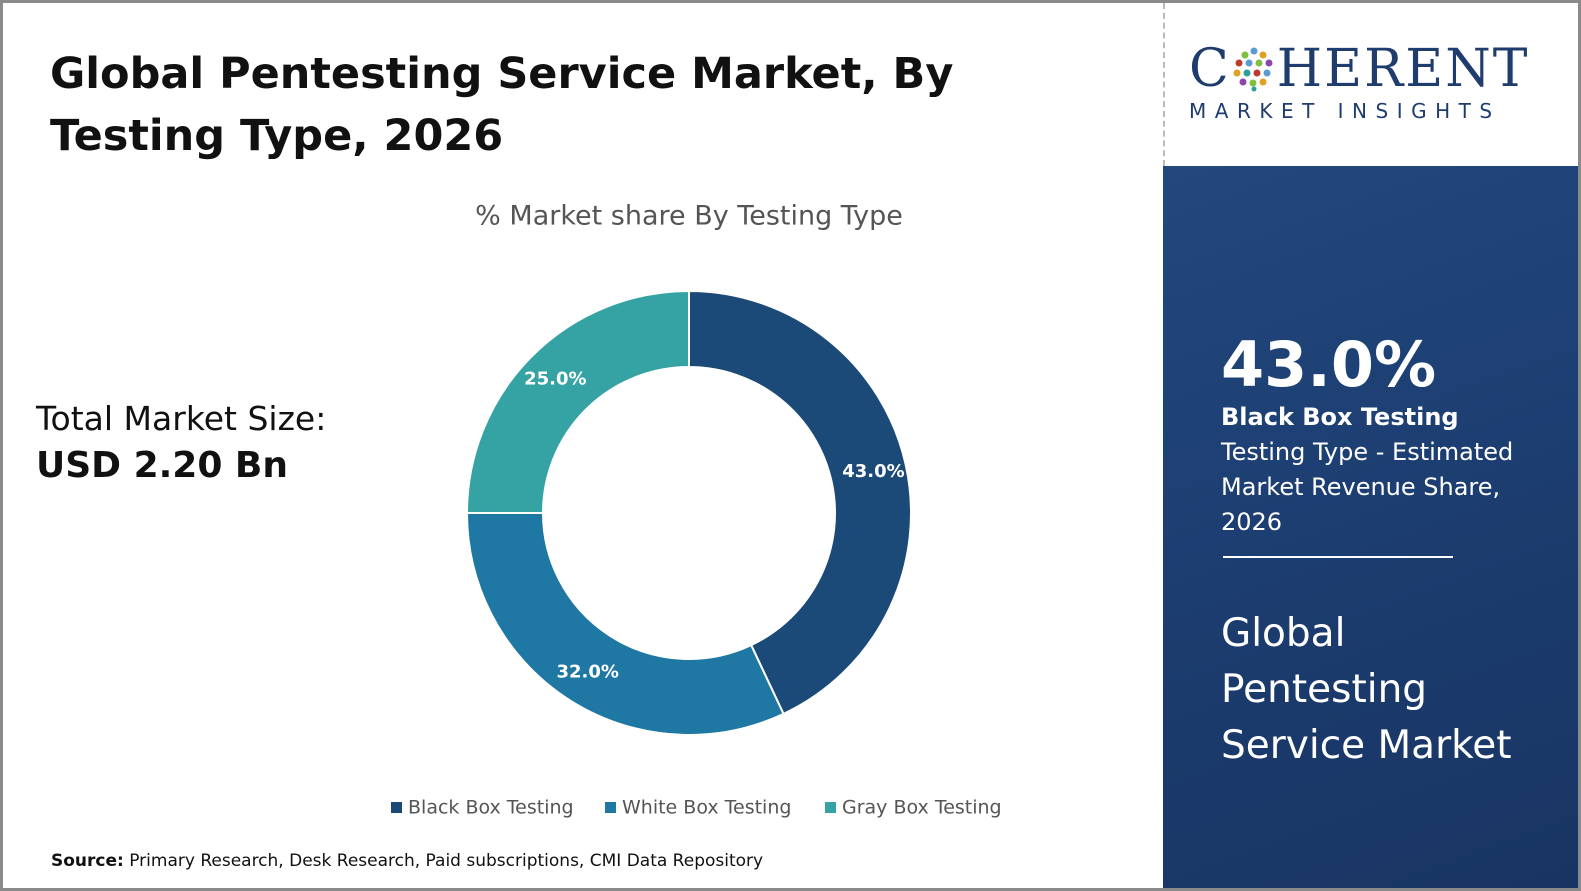  What do you see at coordinates (1366, 689) in the screenshot?
I see `market-title: Global Pentesting Service Market` at bounding box center [1366, 689].